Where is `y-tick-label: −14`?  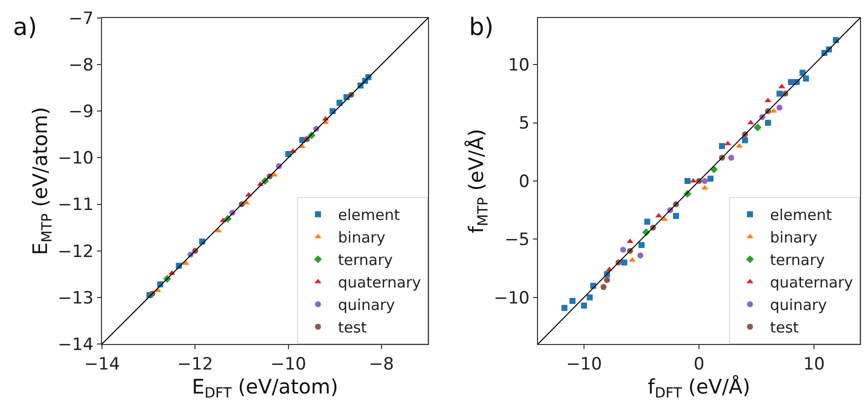 y-tick-label: −14 is located at coordinates (76, 344).